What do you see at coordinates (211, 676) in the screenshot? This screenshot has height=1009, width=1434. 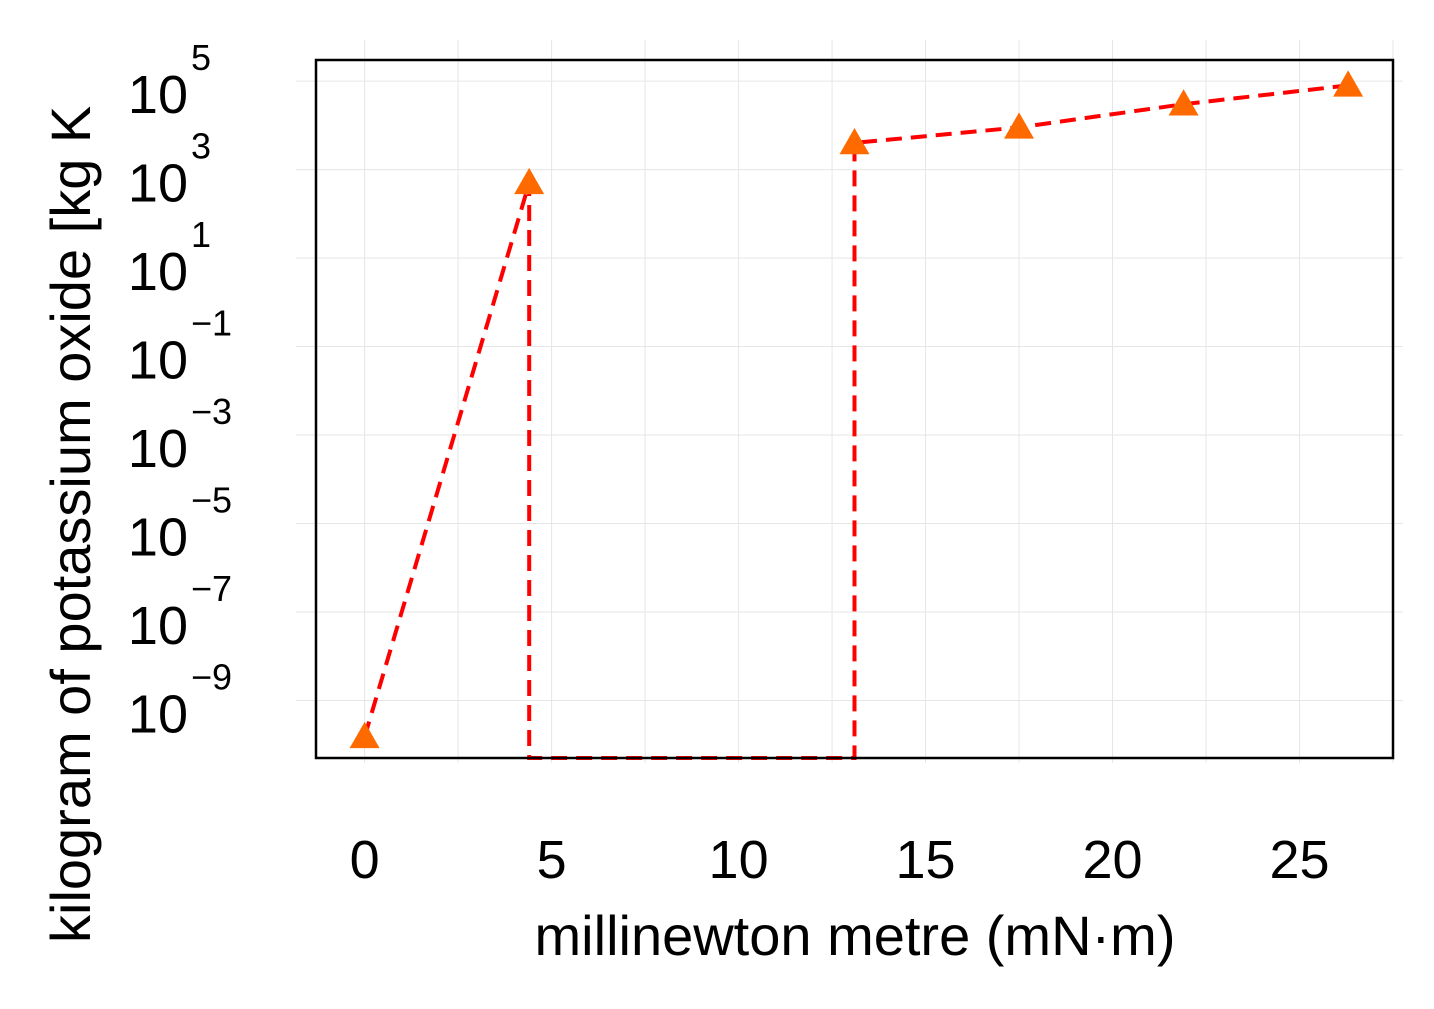 I see `y-tick-exponent: −9` at bounding box center [211, 676].